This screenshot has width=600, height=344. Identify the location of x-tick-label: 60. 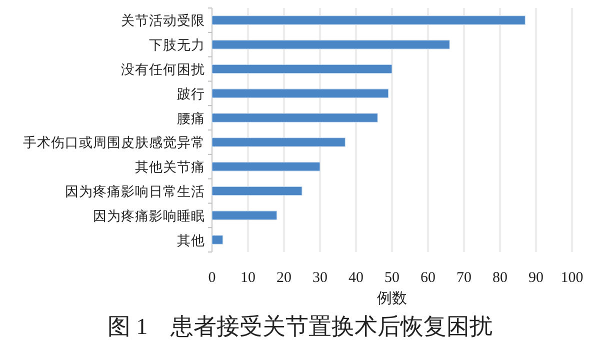
(428, 278).